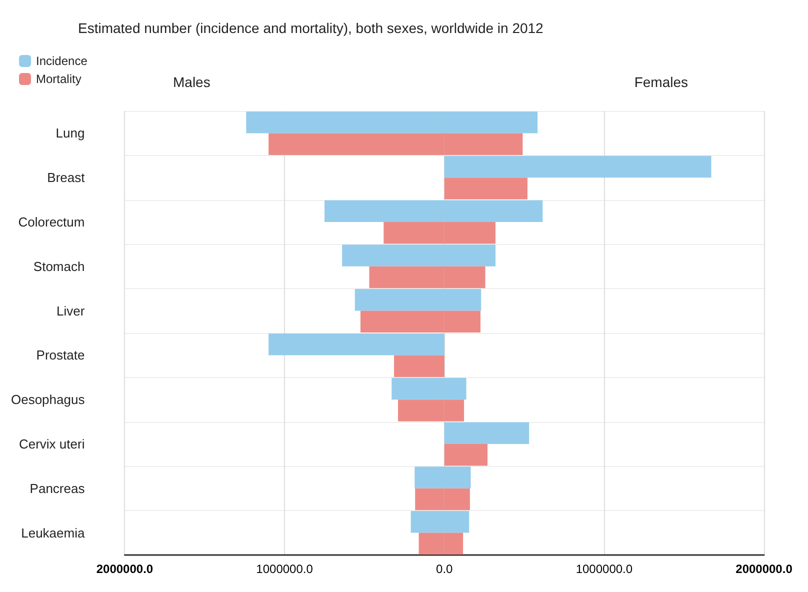  What do you see at coordinates (191, 82) in the screenshot?
I see `text: Males` at bounding box center [191, 82].